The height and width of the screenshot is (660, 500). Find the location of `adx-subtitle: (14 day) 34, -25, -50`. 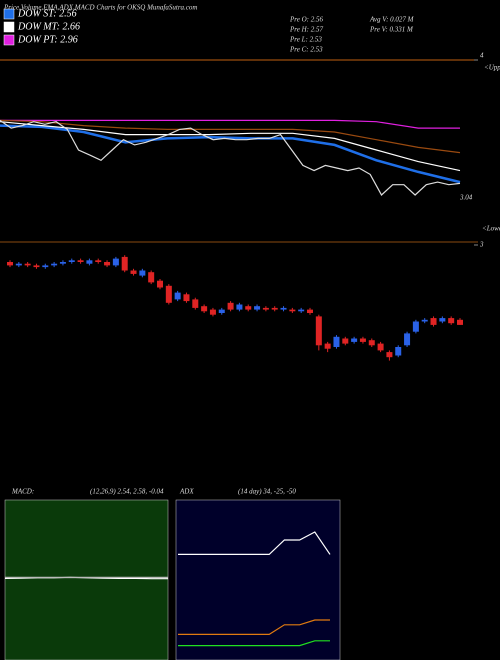

adx-subtitle: (14 day) 34, -25, -50 is located at coordinates (267, 492).